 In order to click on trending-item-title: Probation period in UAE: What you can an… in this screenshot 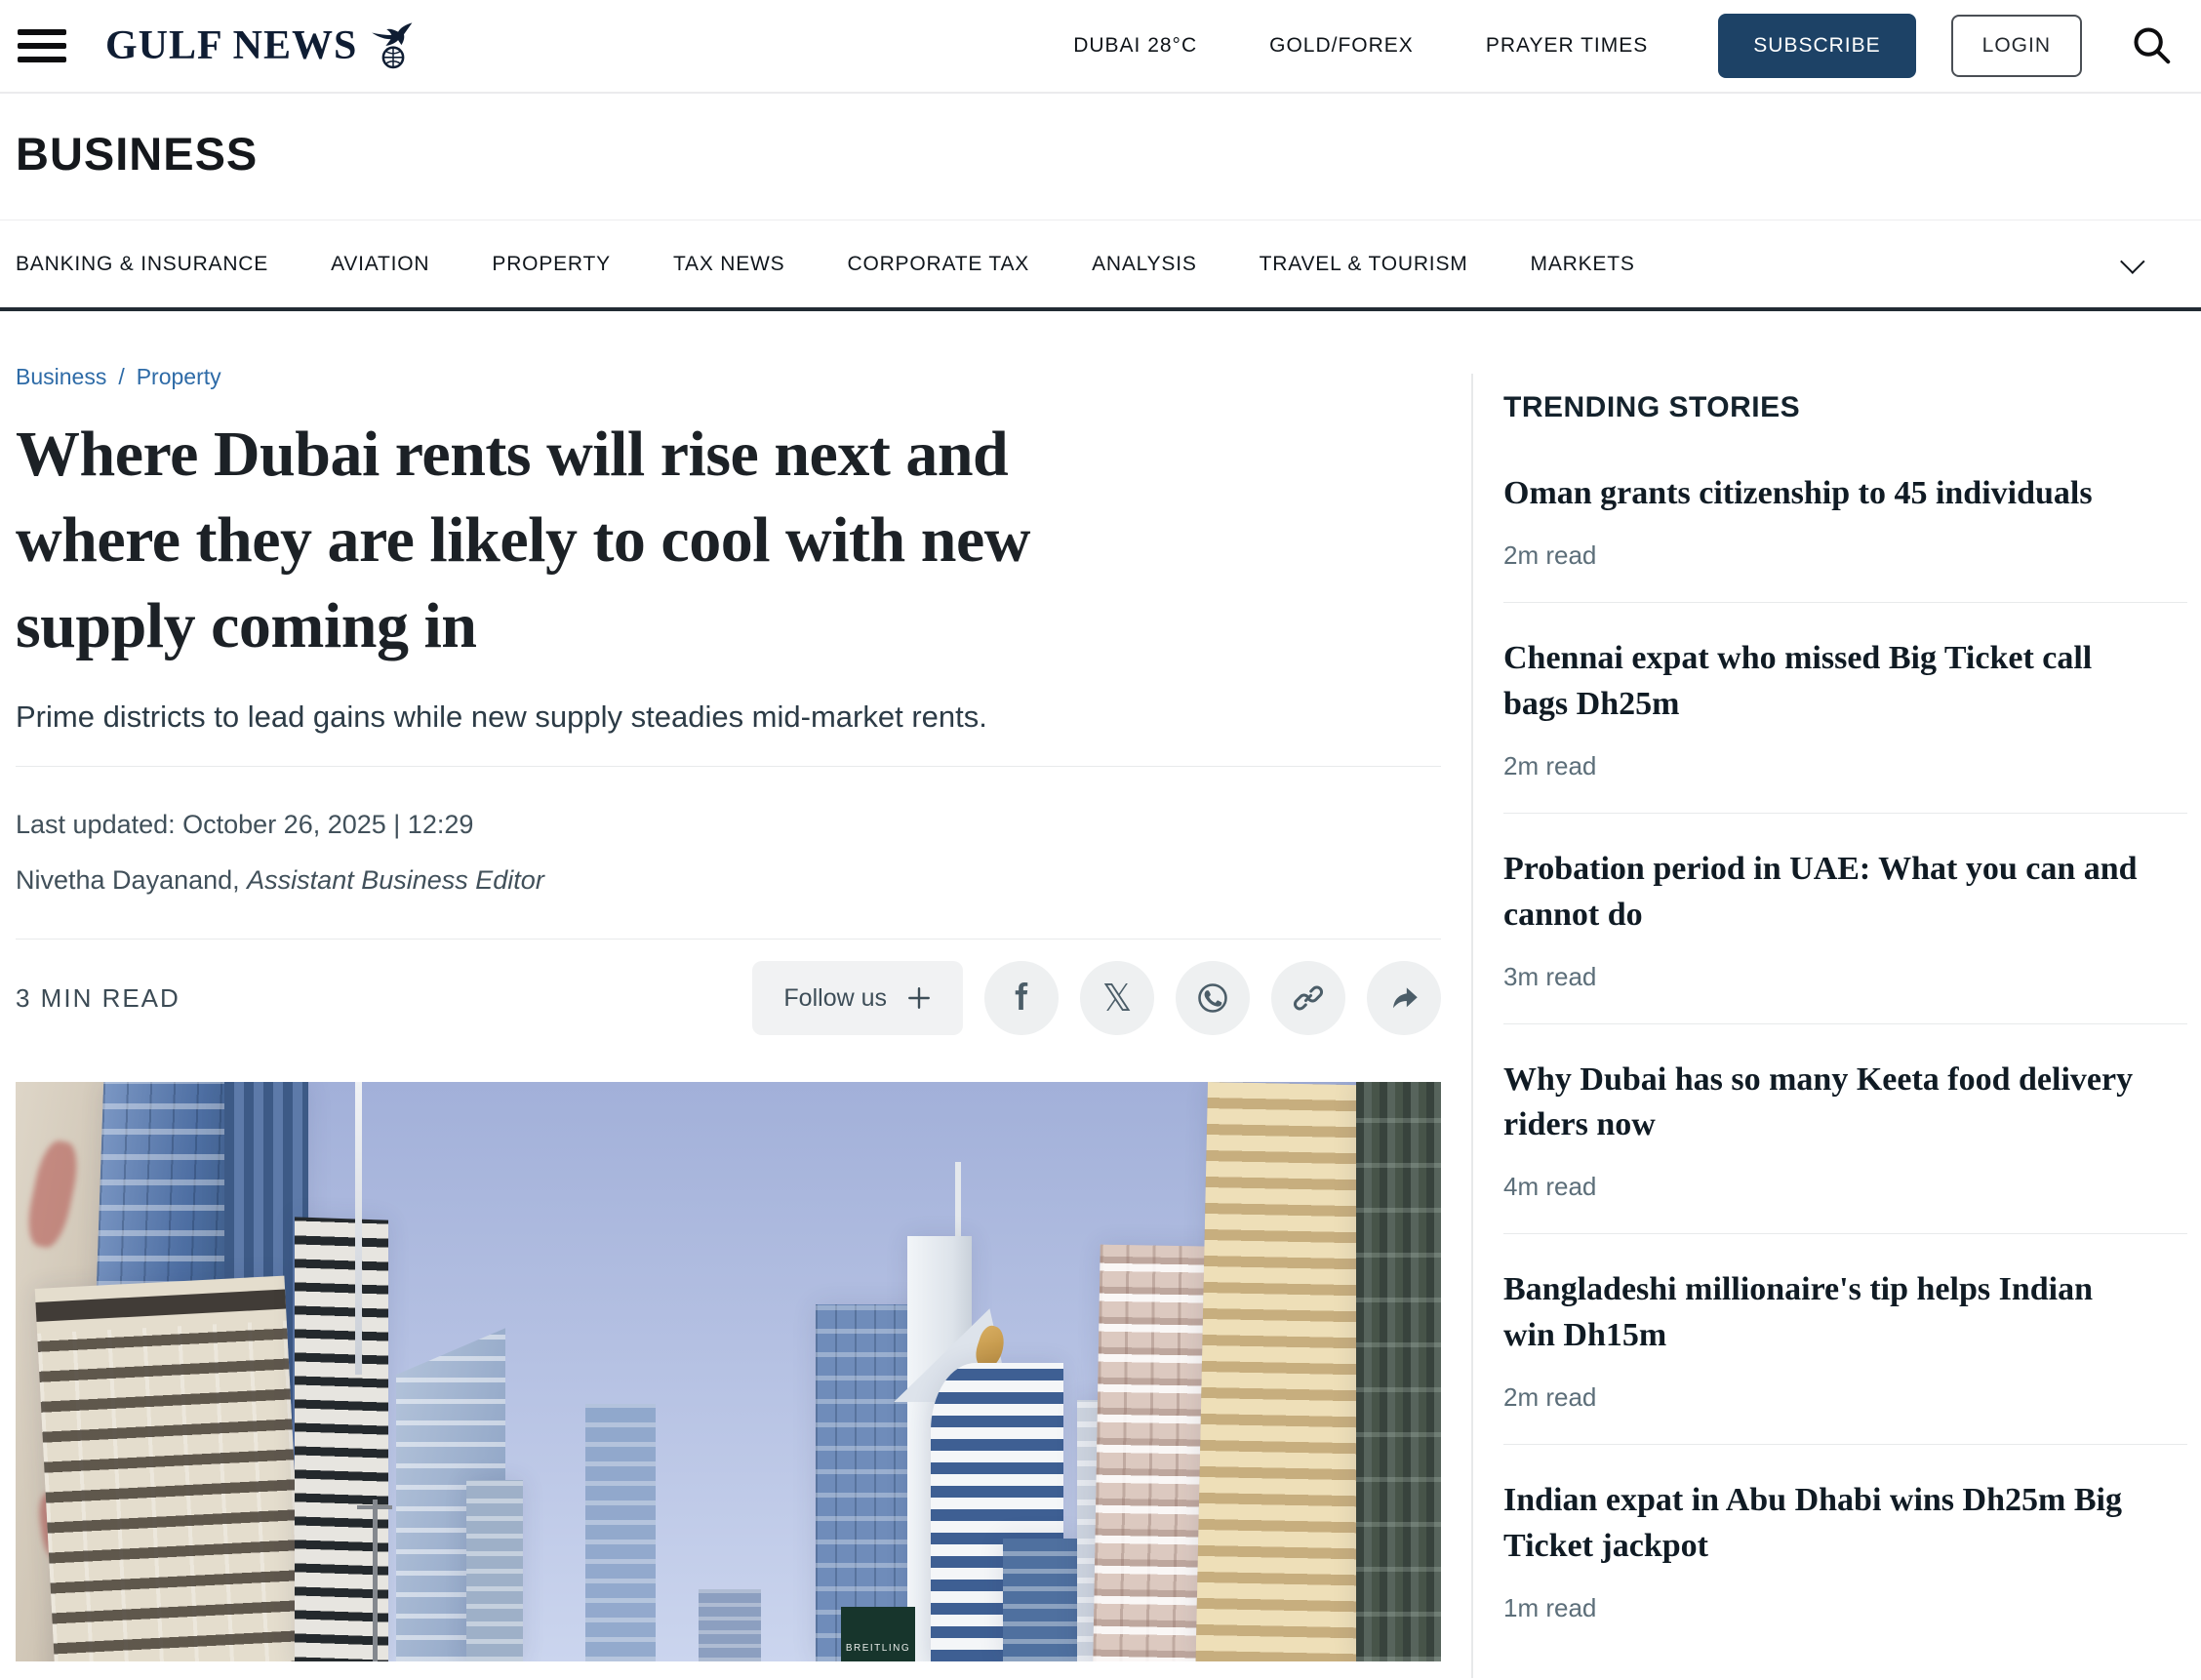, I will do `click(1820, 891)`.